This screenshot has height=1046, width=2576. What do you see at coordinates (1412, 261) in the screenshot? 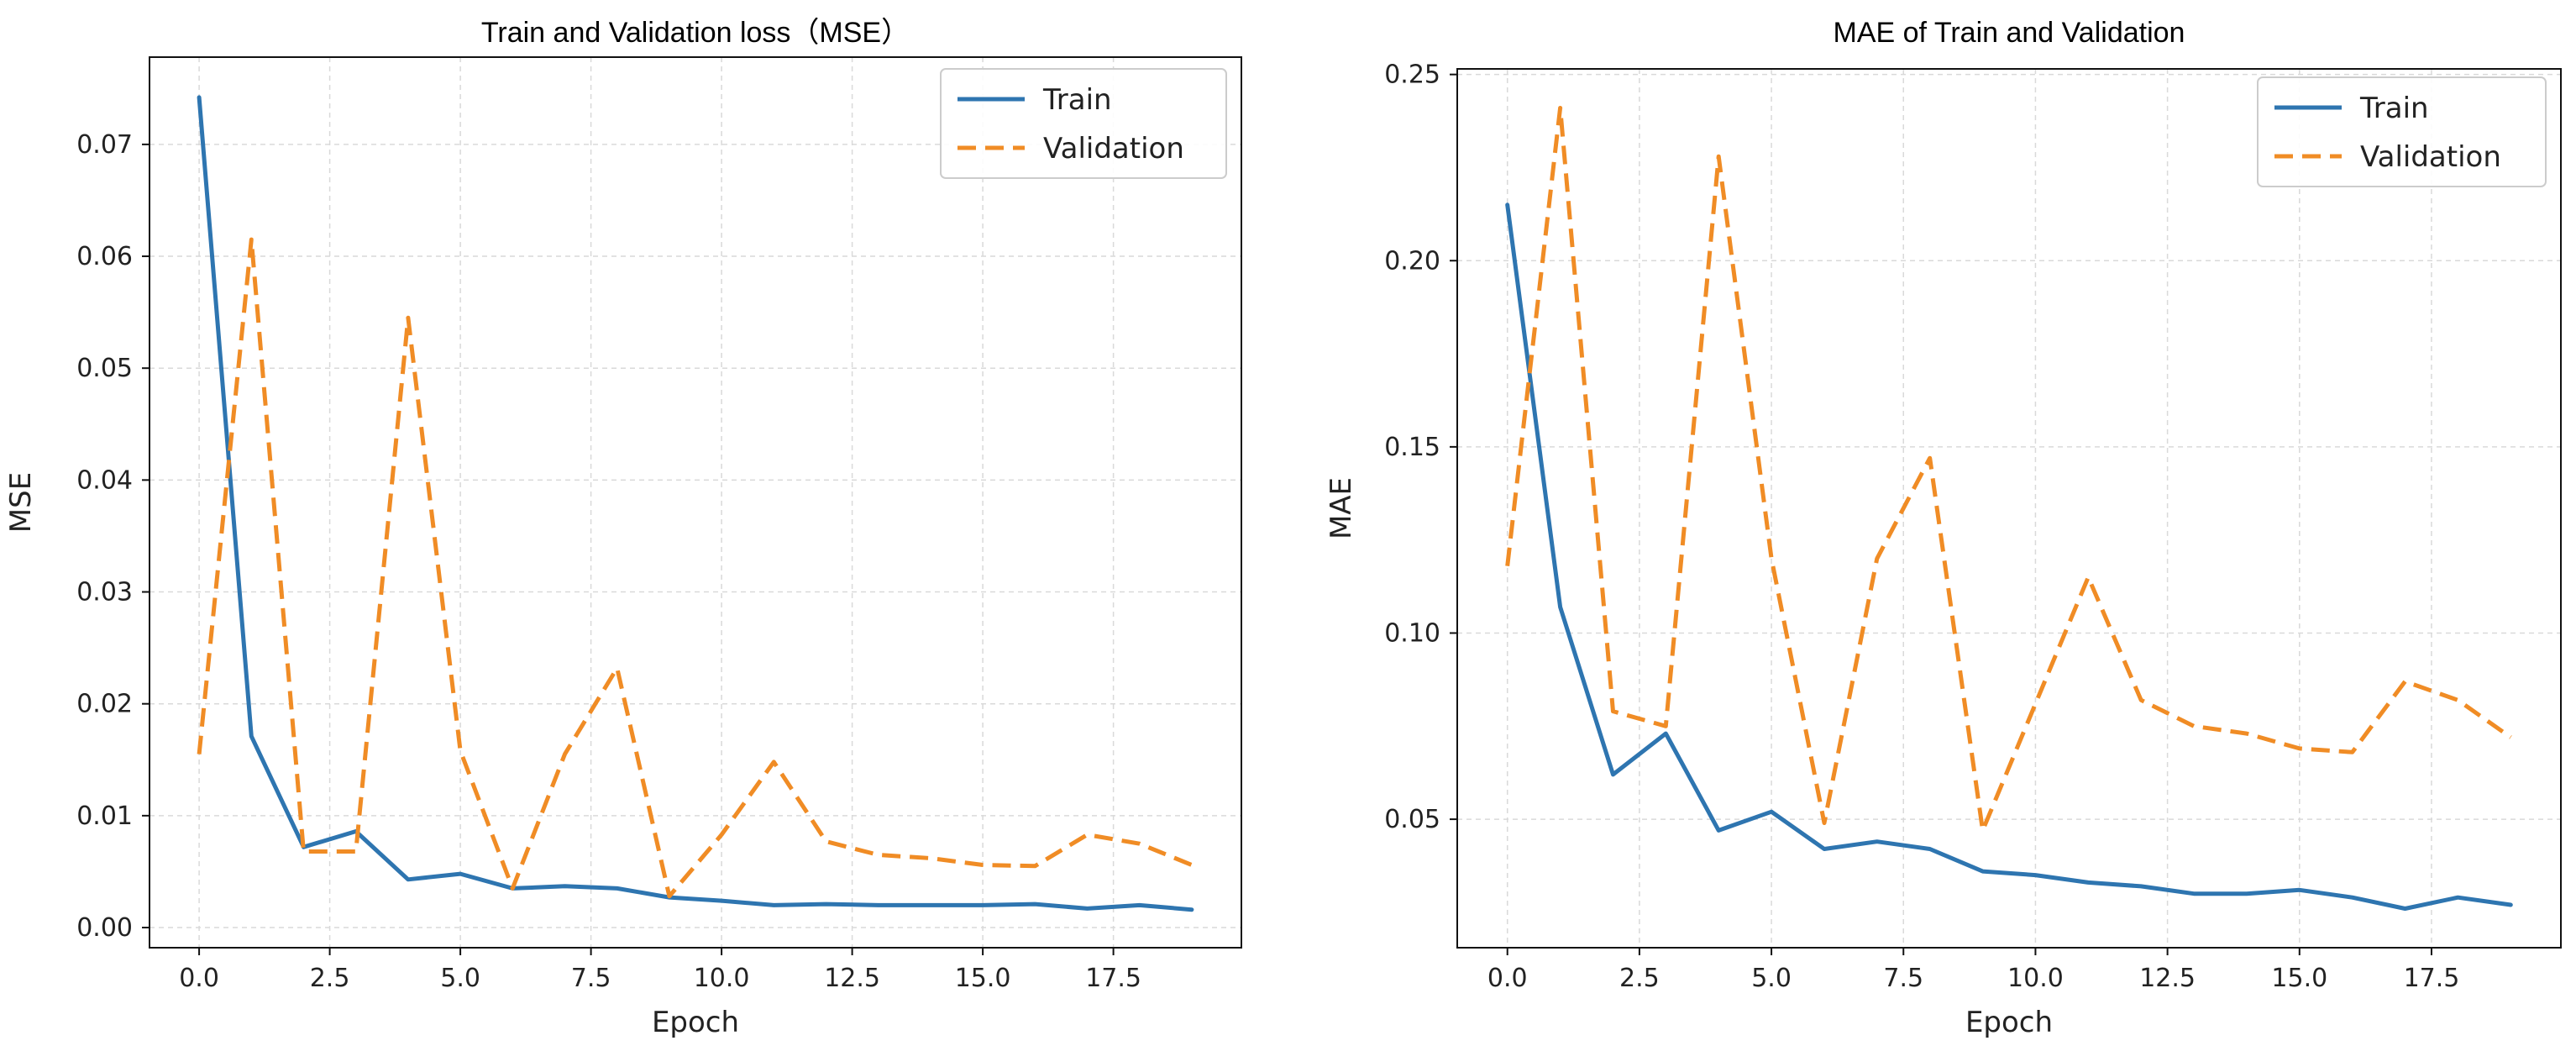
I see `y-tick-label: 0.20` at bounding box center [1412, 261].